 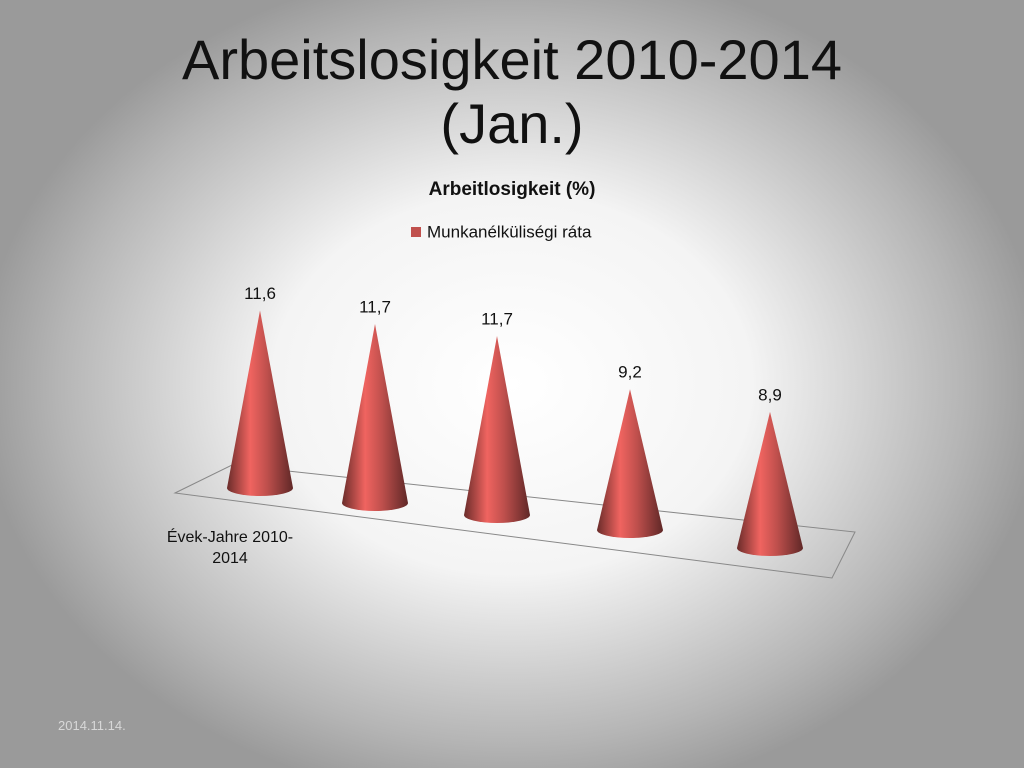 I want to click on value-label: 11,6, so click(x=260, y=293).